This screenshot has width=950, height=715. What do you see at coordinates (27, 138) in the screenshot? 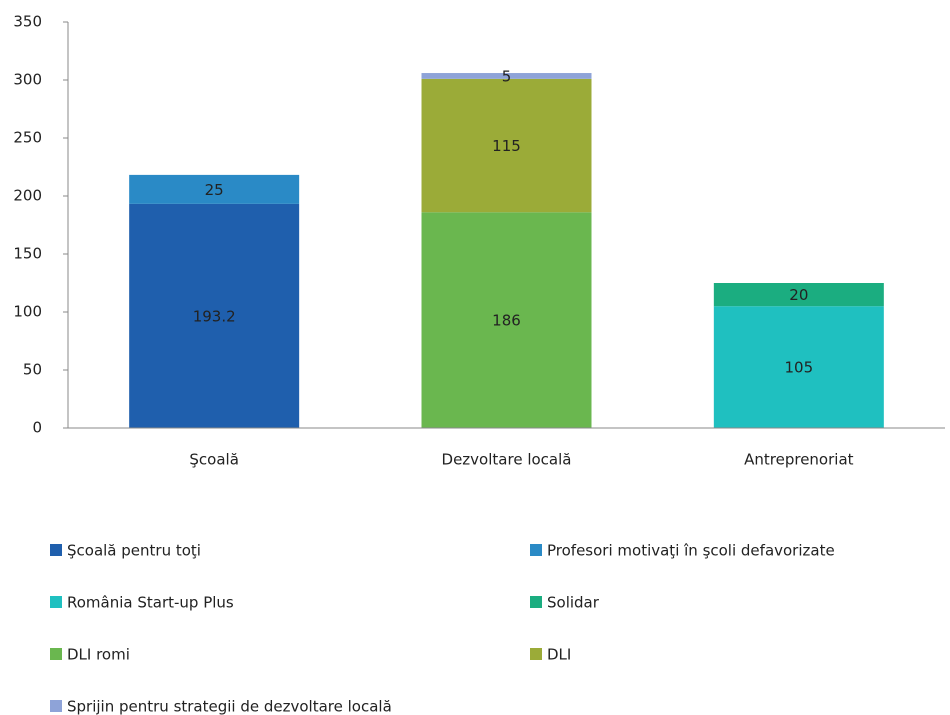
I see `y-tick-label: 250` at bounding box center [27, 138].